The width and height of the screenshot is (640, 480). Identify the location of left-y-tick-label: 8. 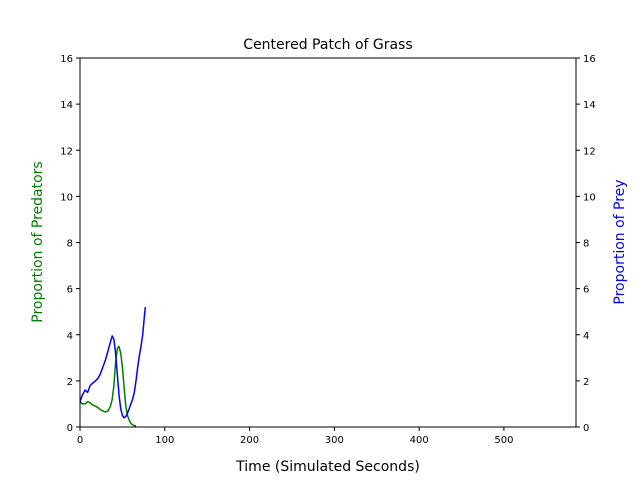
(70, 244).